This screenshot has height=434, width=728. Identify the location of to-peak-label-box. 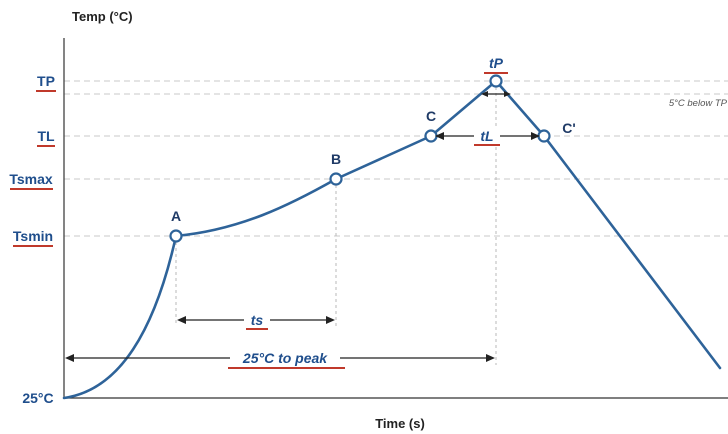
(285, 358).